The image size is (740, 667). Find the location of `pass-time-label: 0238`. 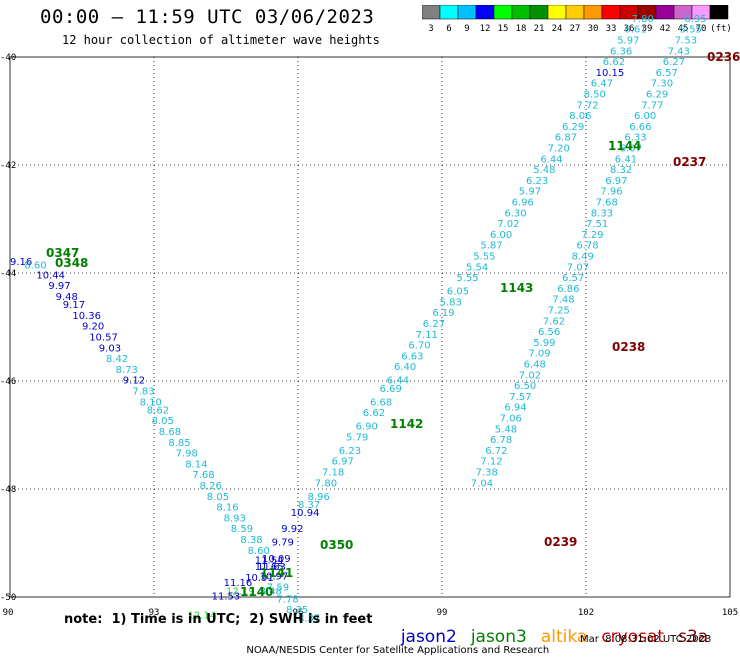

pass-time-label: 0238 is located at coordinates (628, 347).